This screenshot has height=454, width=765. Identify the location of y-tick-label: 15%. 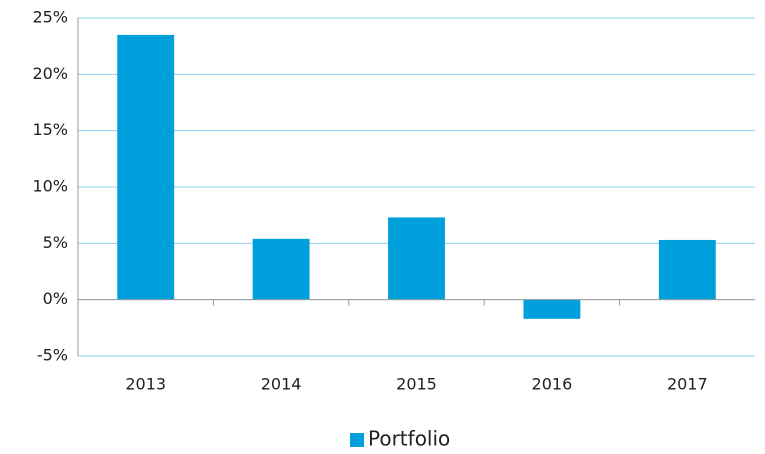
(50, 129).